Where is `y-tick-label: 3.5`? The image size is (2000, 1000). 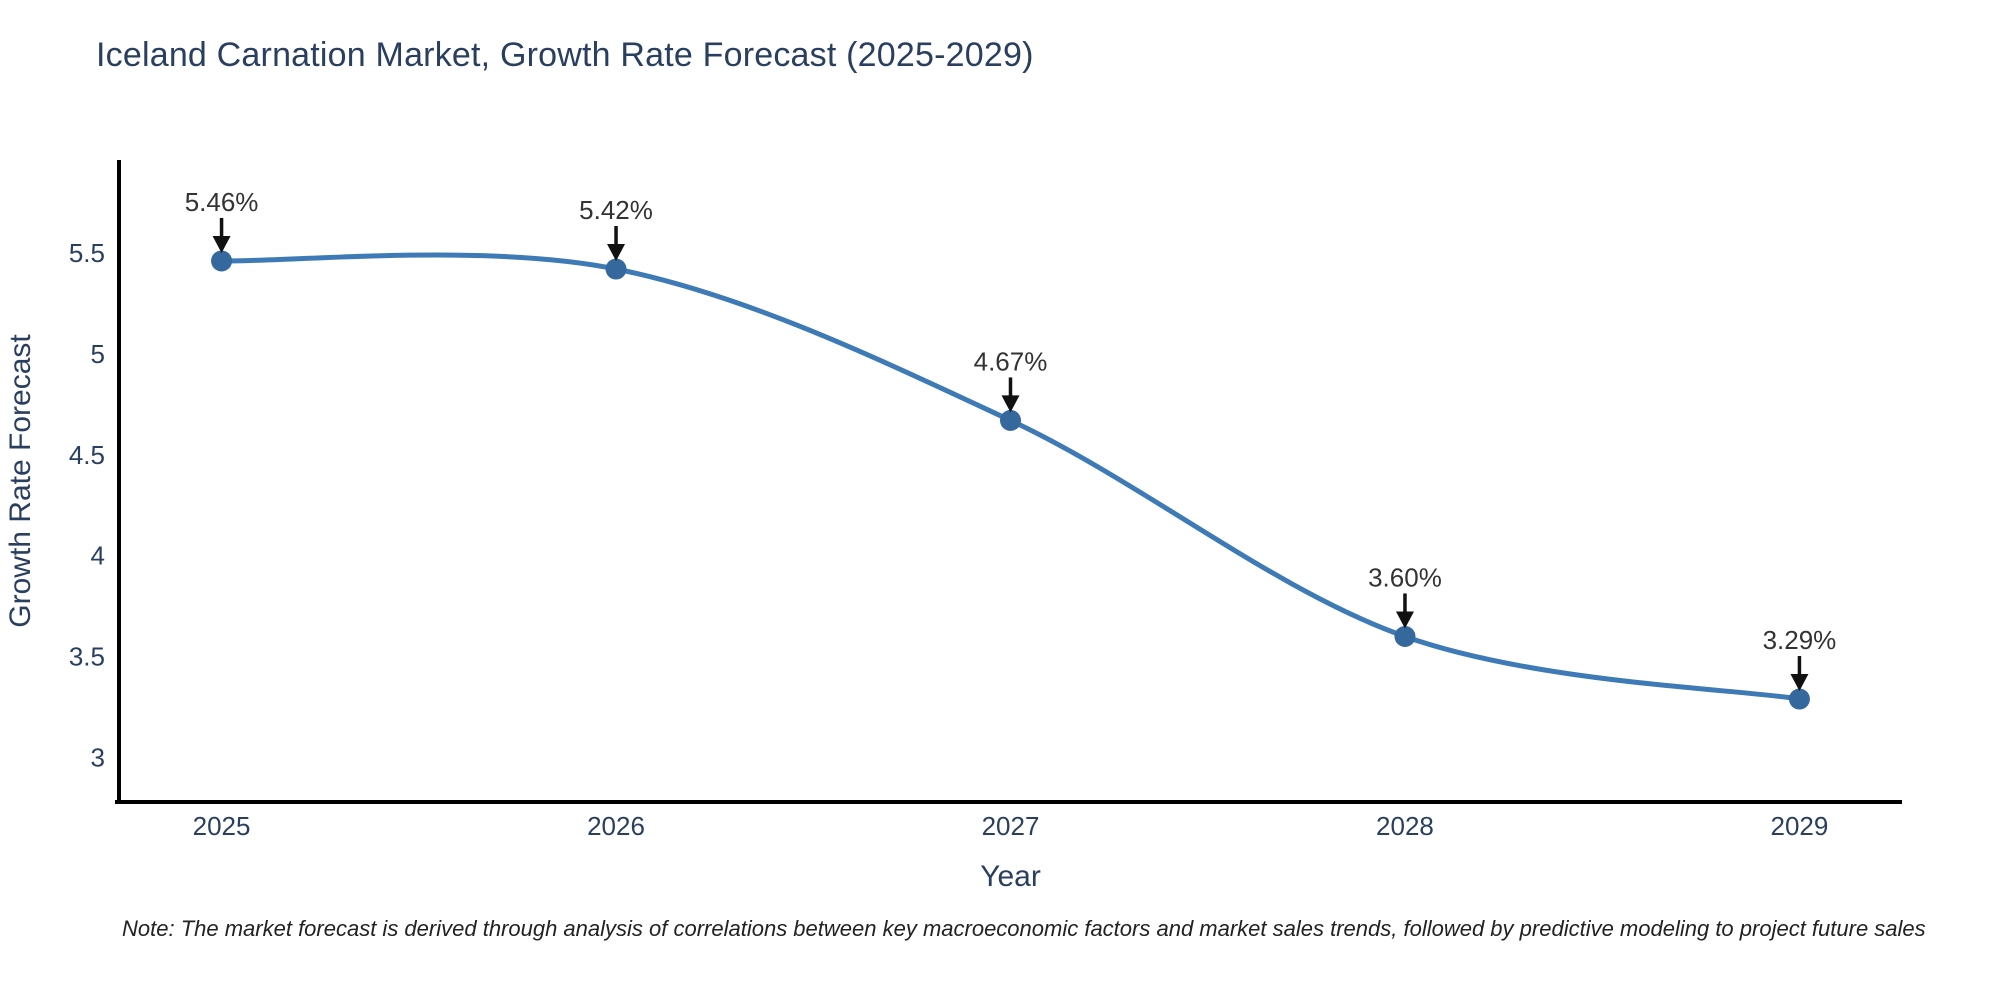 y-tick-label: 3.5 is located at coordinates (87, 657).